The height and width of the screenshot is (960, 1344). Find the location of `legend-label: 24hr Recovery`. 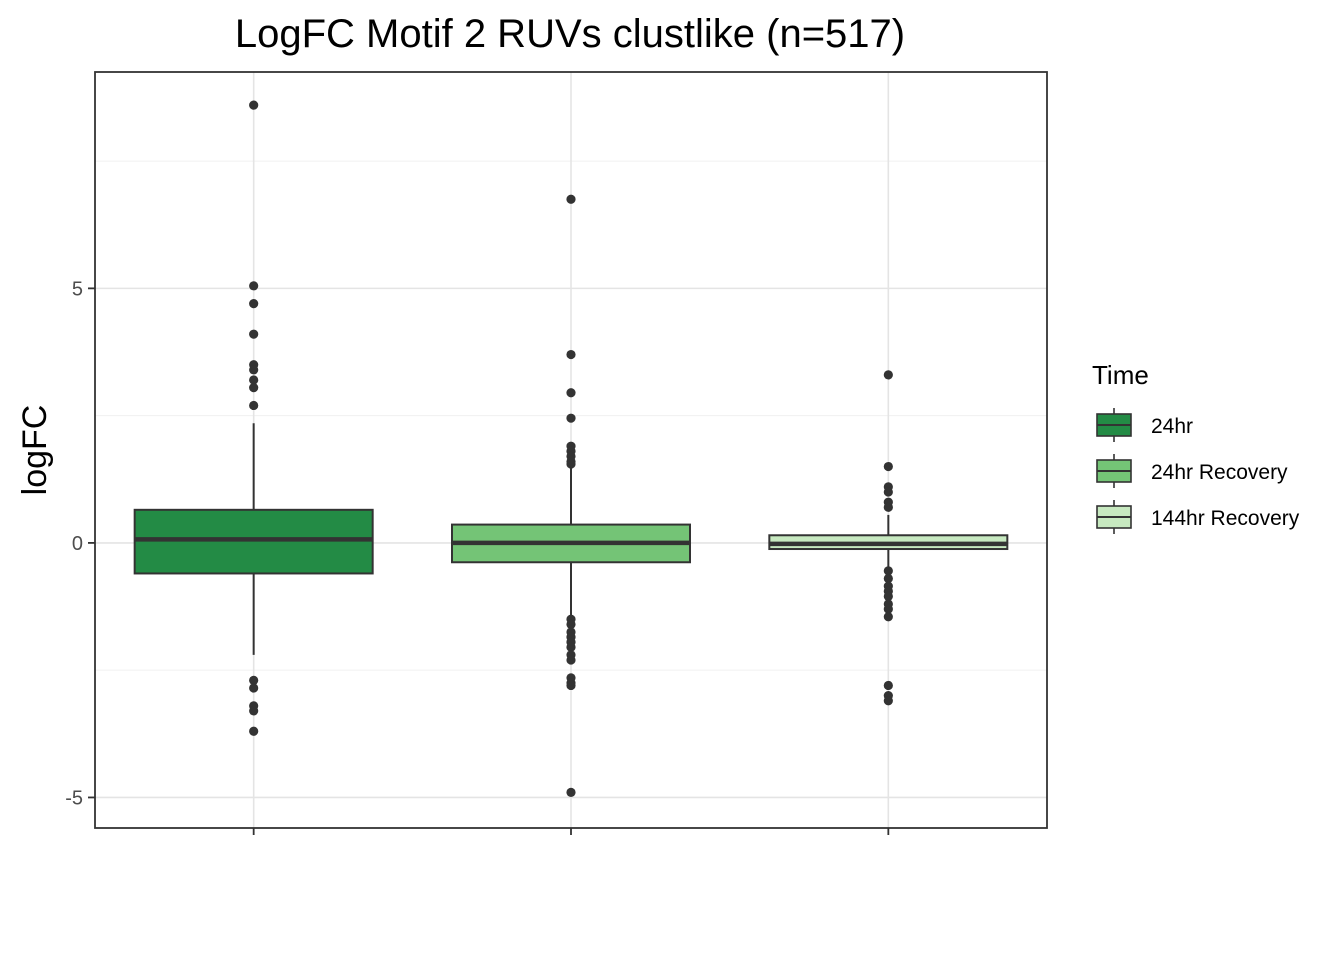

legend-label: 24hr Recovery is located at coordinates (1219, 472).